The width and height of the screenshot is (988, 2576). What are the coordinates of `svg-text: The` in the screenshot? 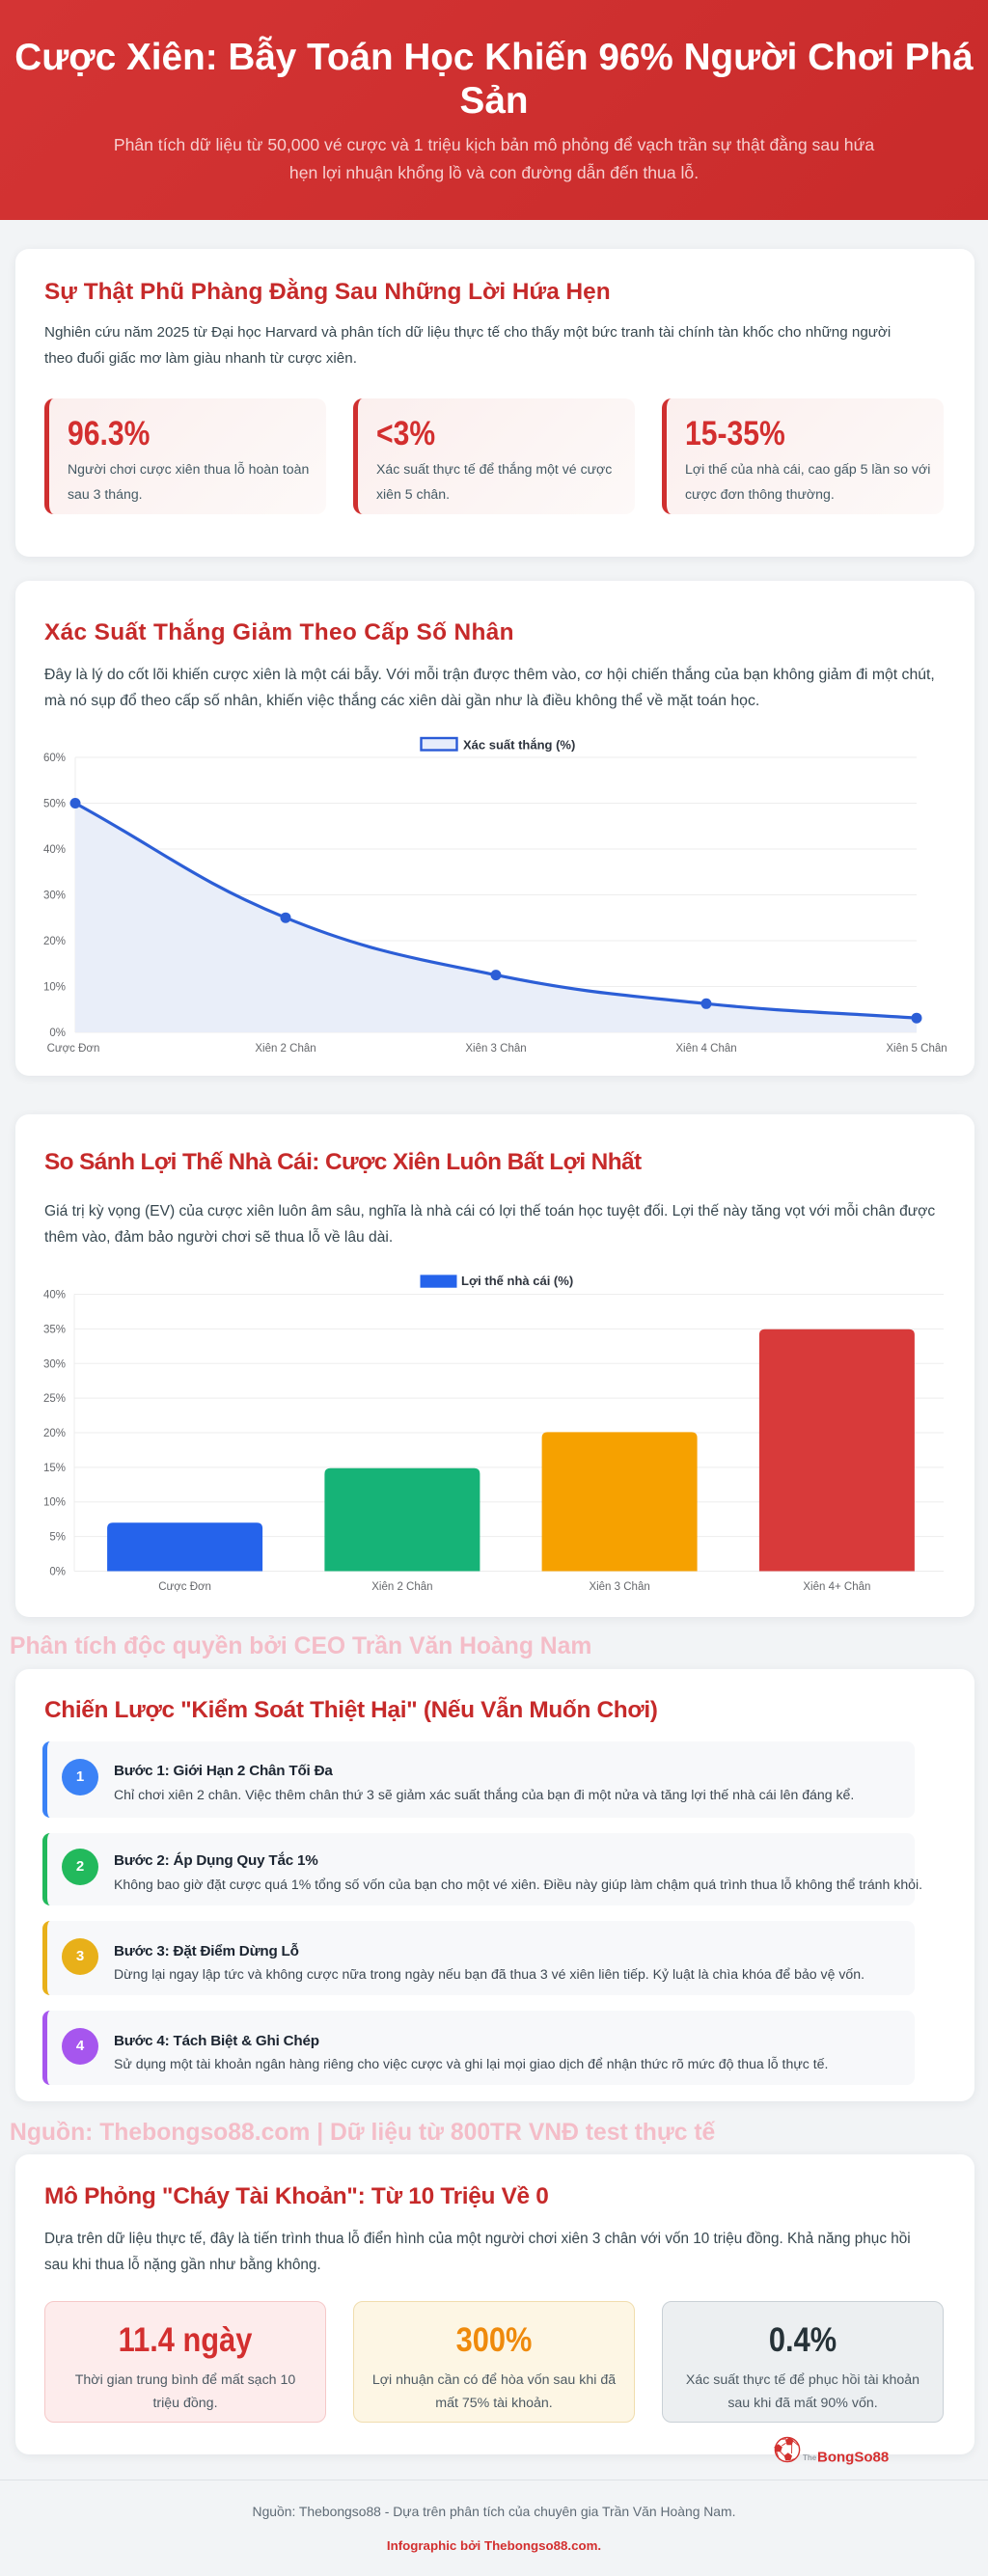 It's located at (810, 2457).